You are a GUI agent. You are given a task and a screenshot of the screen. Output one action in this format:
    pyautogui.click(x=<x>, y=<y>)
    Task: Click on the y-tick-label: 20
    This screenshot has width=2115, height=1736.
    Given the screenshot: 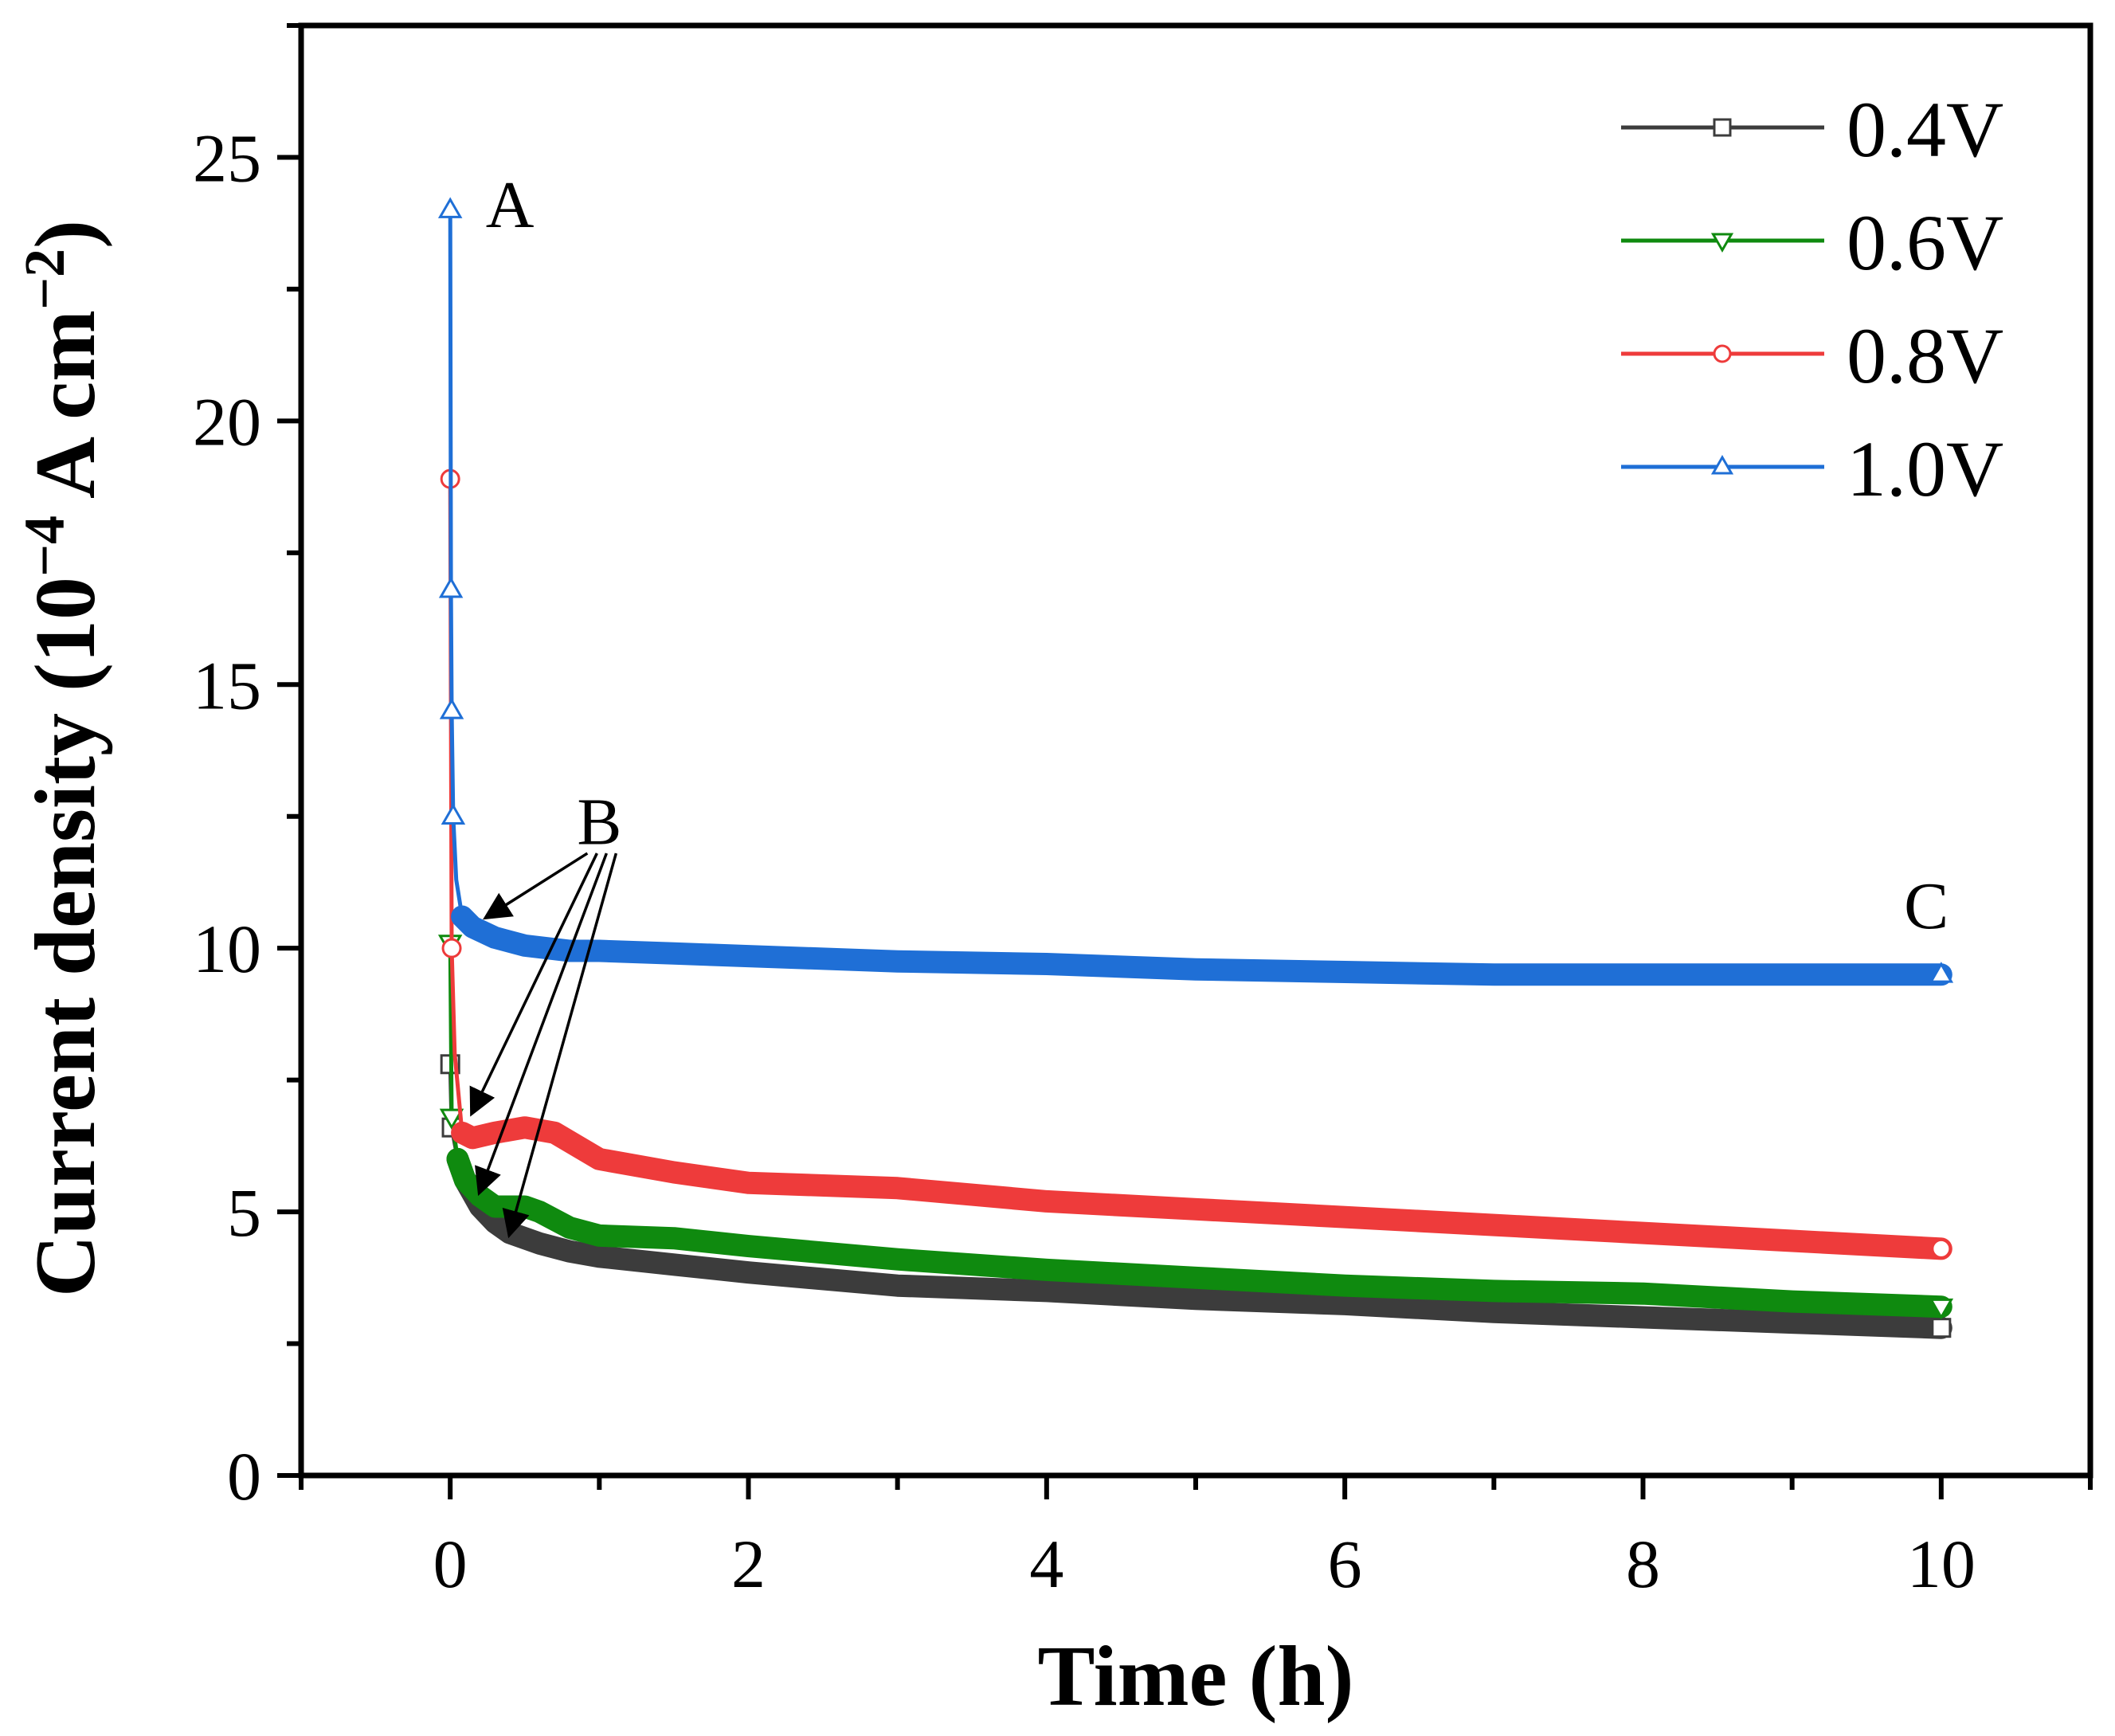 What is the action you would take?
    pyautogui.click(x=227, y=421)
    